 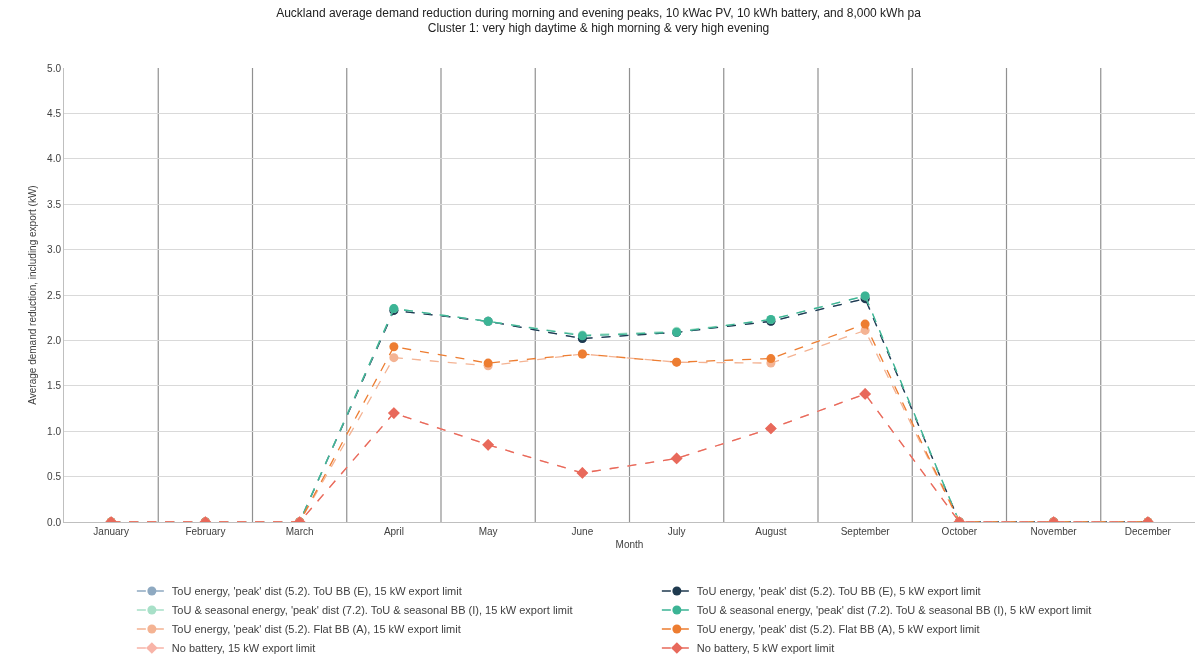 What do you see at coordinates (488, 531) in the screenshot?
I see `x-tick-label: May` at bounding box center [488, 531].